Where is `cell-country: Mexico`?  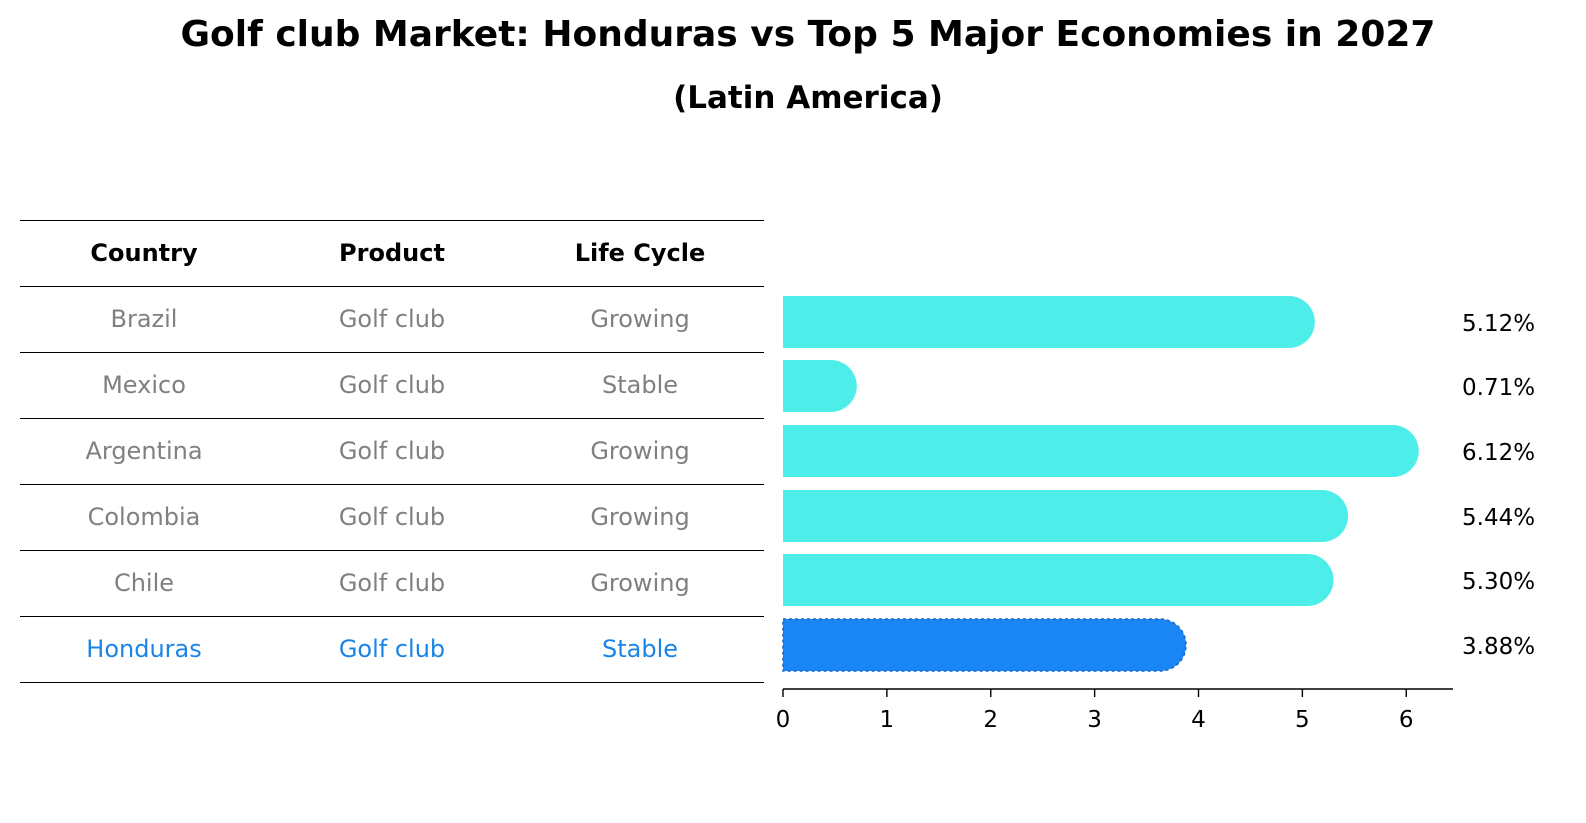 cell-country: Mexico is located at coordinates (144, 385).